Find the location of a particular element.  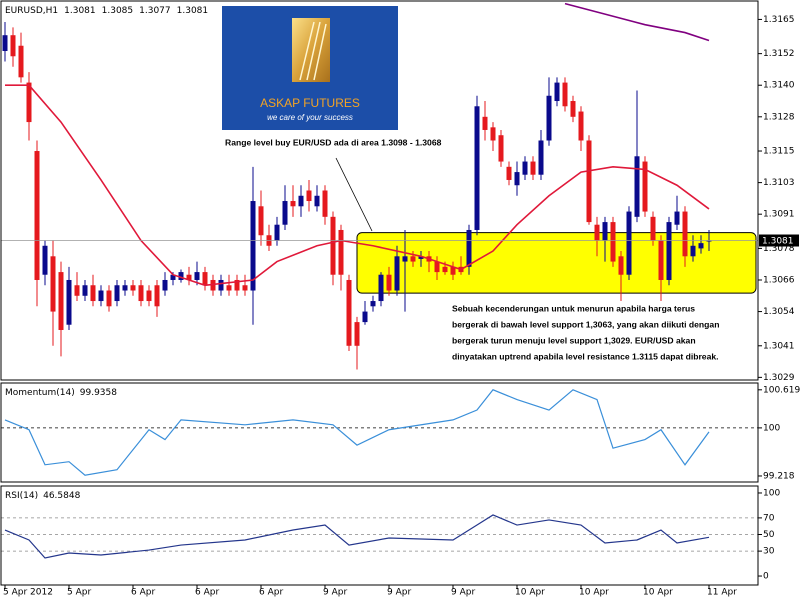

price-tag is located at coordinates (779, 240).